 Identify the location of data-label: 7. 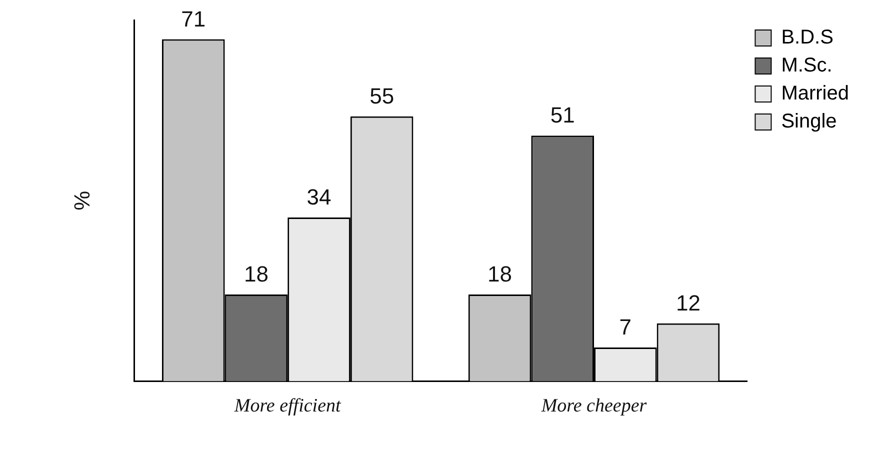
(625, 327).